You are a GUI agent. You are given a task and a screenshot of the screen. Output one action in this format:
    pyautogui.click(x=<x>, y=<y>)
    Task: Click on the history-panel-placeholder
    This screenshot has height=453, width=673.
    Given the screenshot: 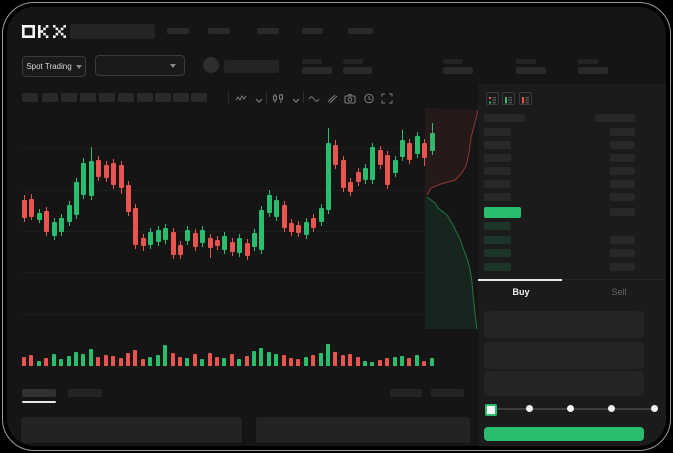 What is the action you would take?
    pyautogui.click(x=363, y=430)
    